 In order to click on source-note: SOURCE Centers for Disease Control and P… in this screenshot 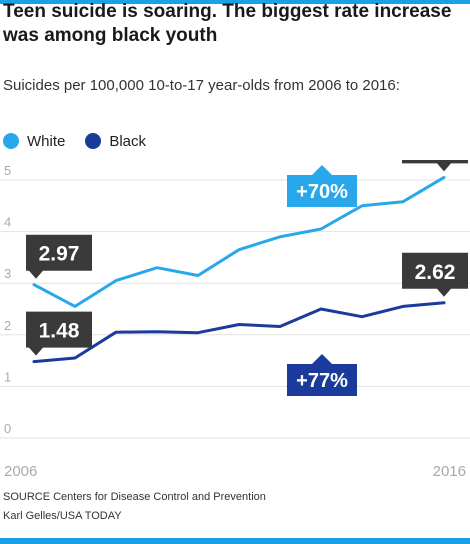, I will do `click(134, 497)`.